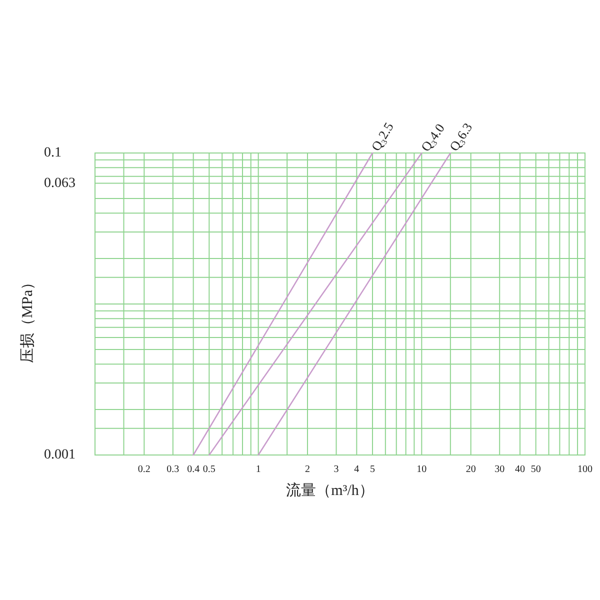 The height and width of the screenshot is (600, 600). I want to click on x-tick-label: 50, so click(535, 469).